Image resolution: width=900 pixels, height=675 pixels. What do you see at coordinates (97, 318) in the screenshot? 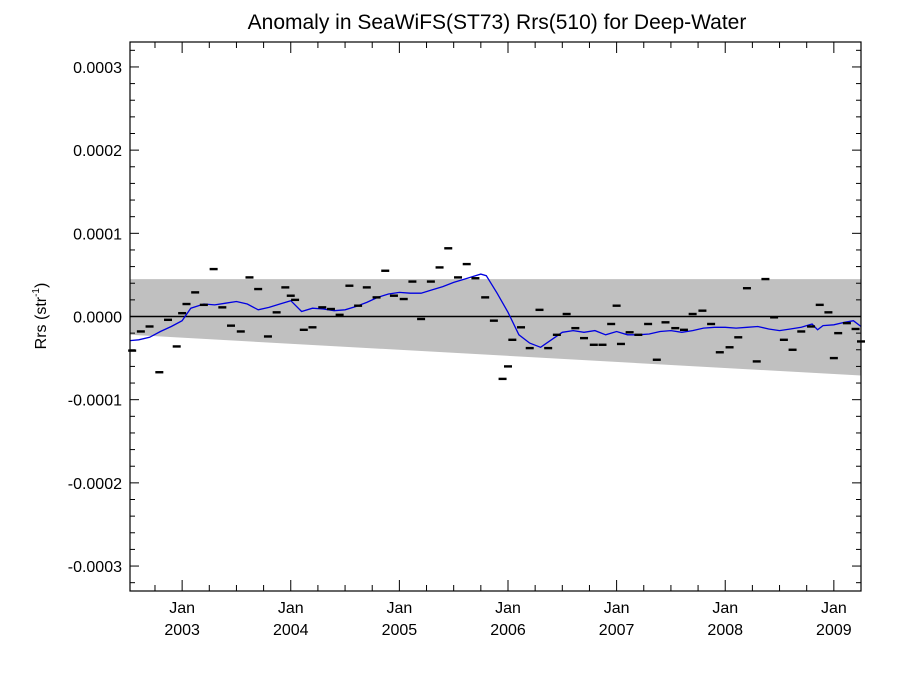
I see `y-tick-label: 0.0000` at bounding box center [97, 318].